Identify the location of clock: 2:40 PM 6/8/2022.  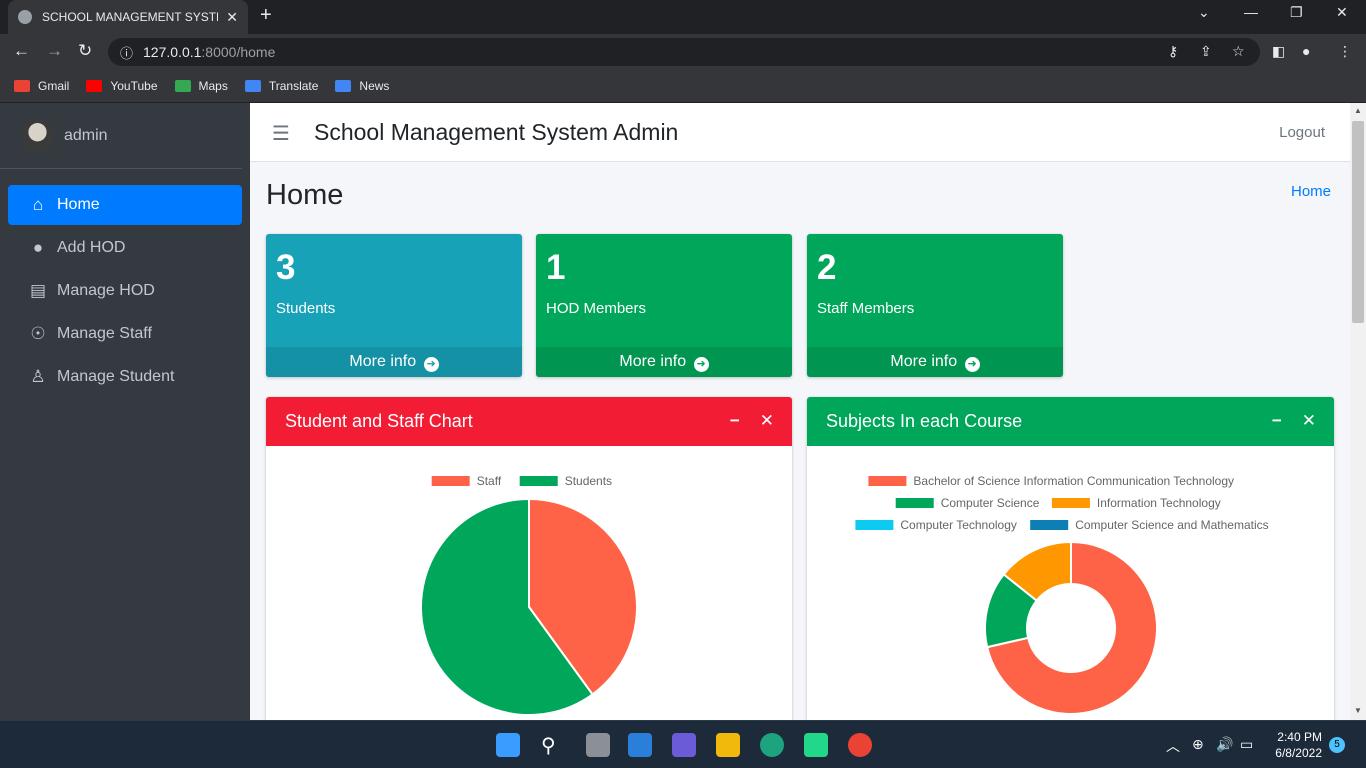
(1298, 745).